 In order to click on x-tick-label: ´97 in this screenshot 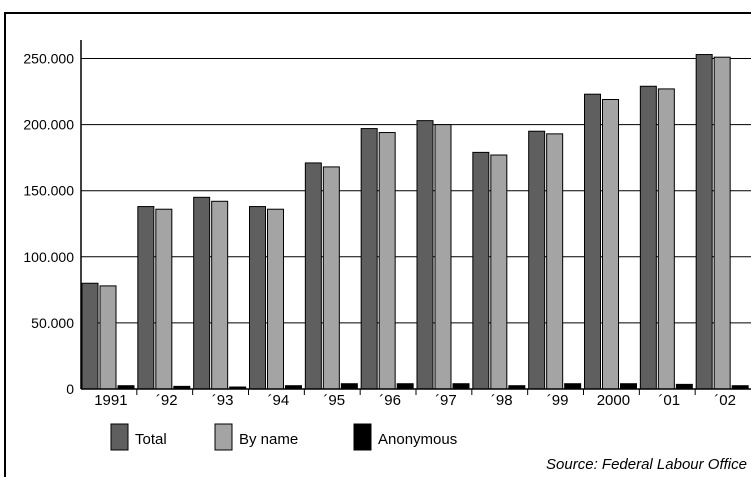, I will do `click(446, 400)`.